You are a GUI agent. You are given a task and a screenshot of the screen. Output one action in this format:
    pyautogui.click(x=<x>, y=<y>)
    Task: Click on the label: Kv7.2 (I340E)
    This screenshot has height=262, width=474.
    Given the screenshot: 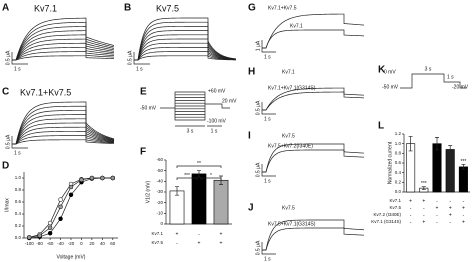 What is the action you would take?
    pyautogui.click(x=387, y=214)
    